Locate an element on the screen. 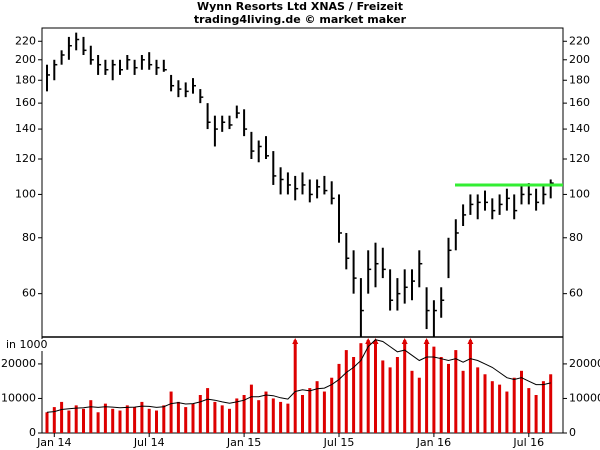  y-tick-label: 60 is located at coordinates (29, 293).